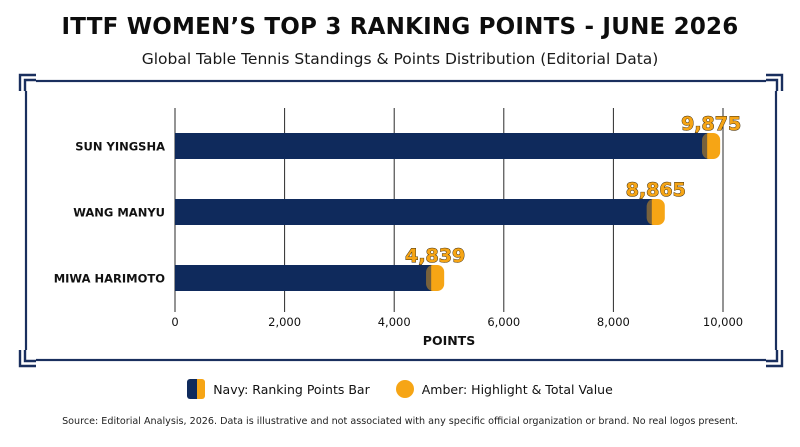  I want to click on navy-swatch-icon, so click(196, 389).